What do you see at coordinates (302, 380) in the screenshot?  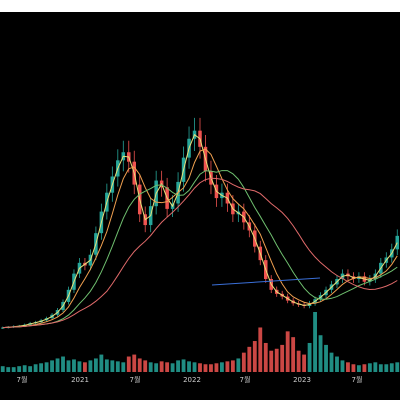 I see `x-tick-label: 2023` at bounding box center [302, 380].